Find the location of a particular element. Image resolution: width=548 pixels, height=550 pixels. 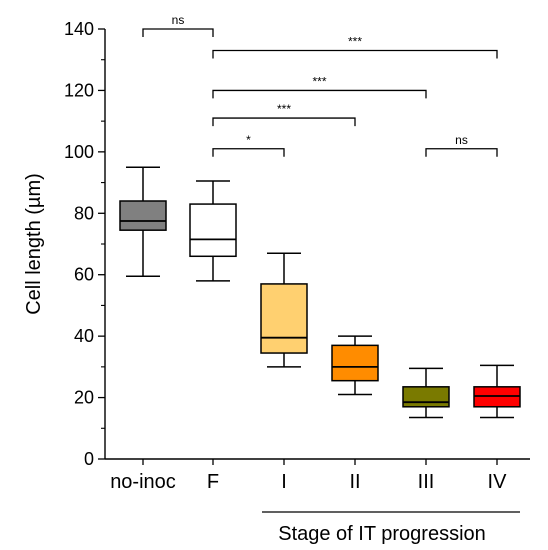

bracket-no-inoc-F: ns is located at coordinates (178, 25).